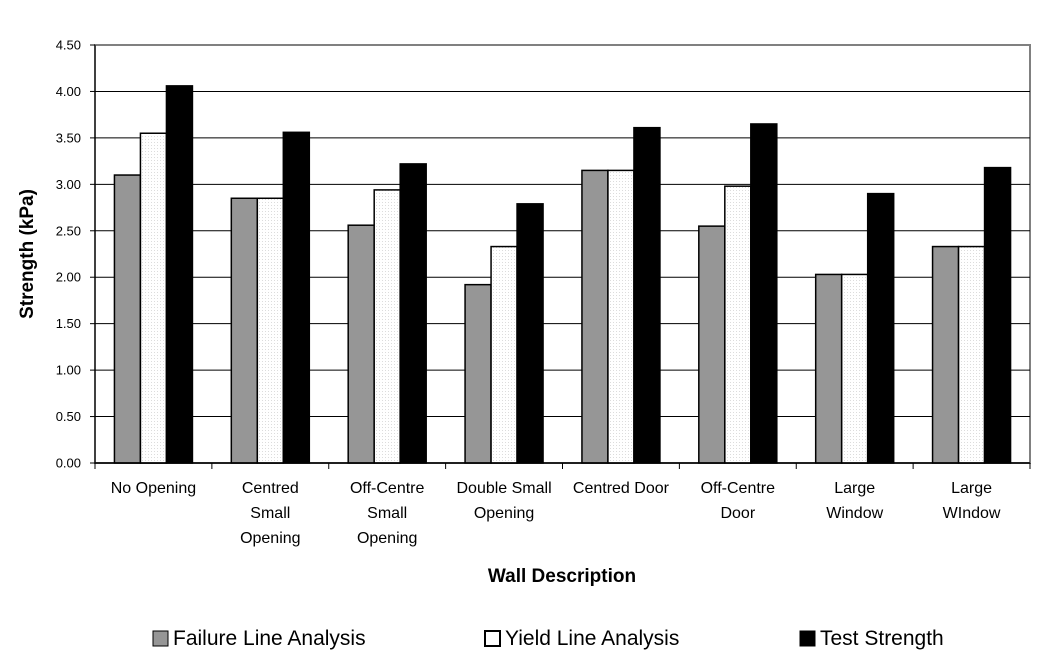  I want to click on y-axis-title: Strength (kPa), so click(27, 254).